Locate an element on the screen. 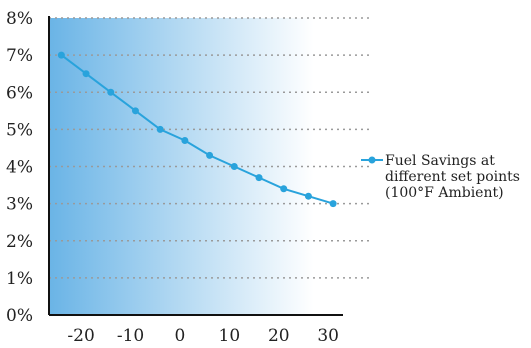 This screenshot has width=531, height=348. legend-label-line: Fuel Savings at is located at coordinates (440, 161).